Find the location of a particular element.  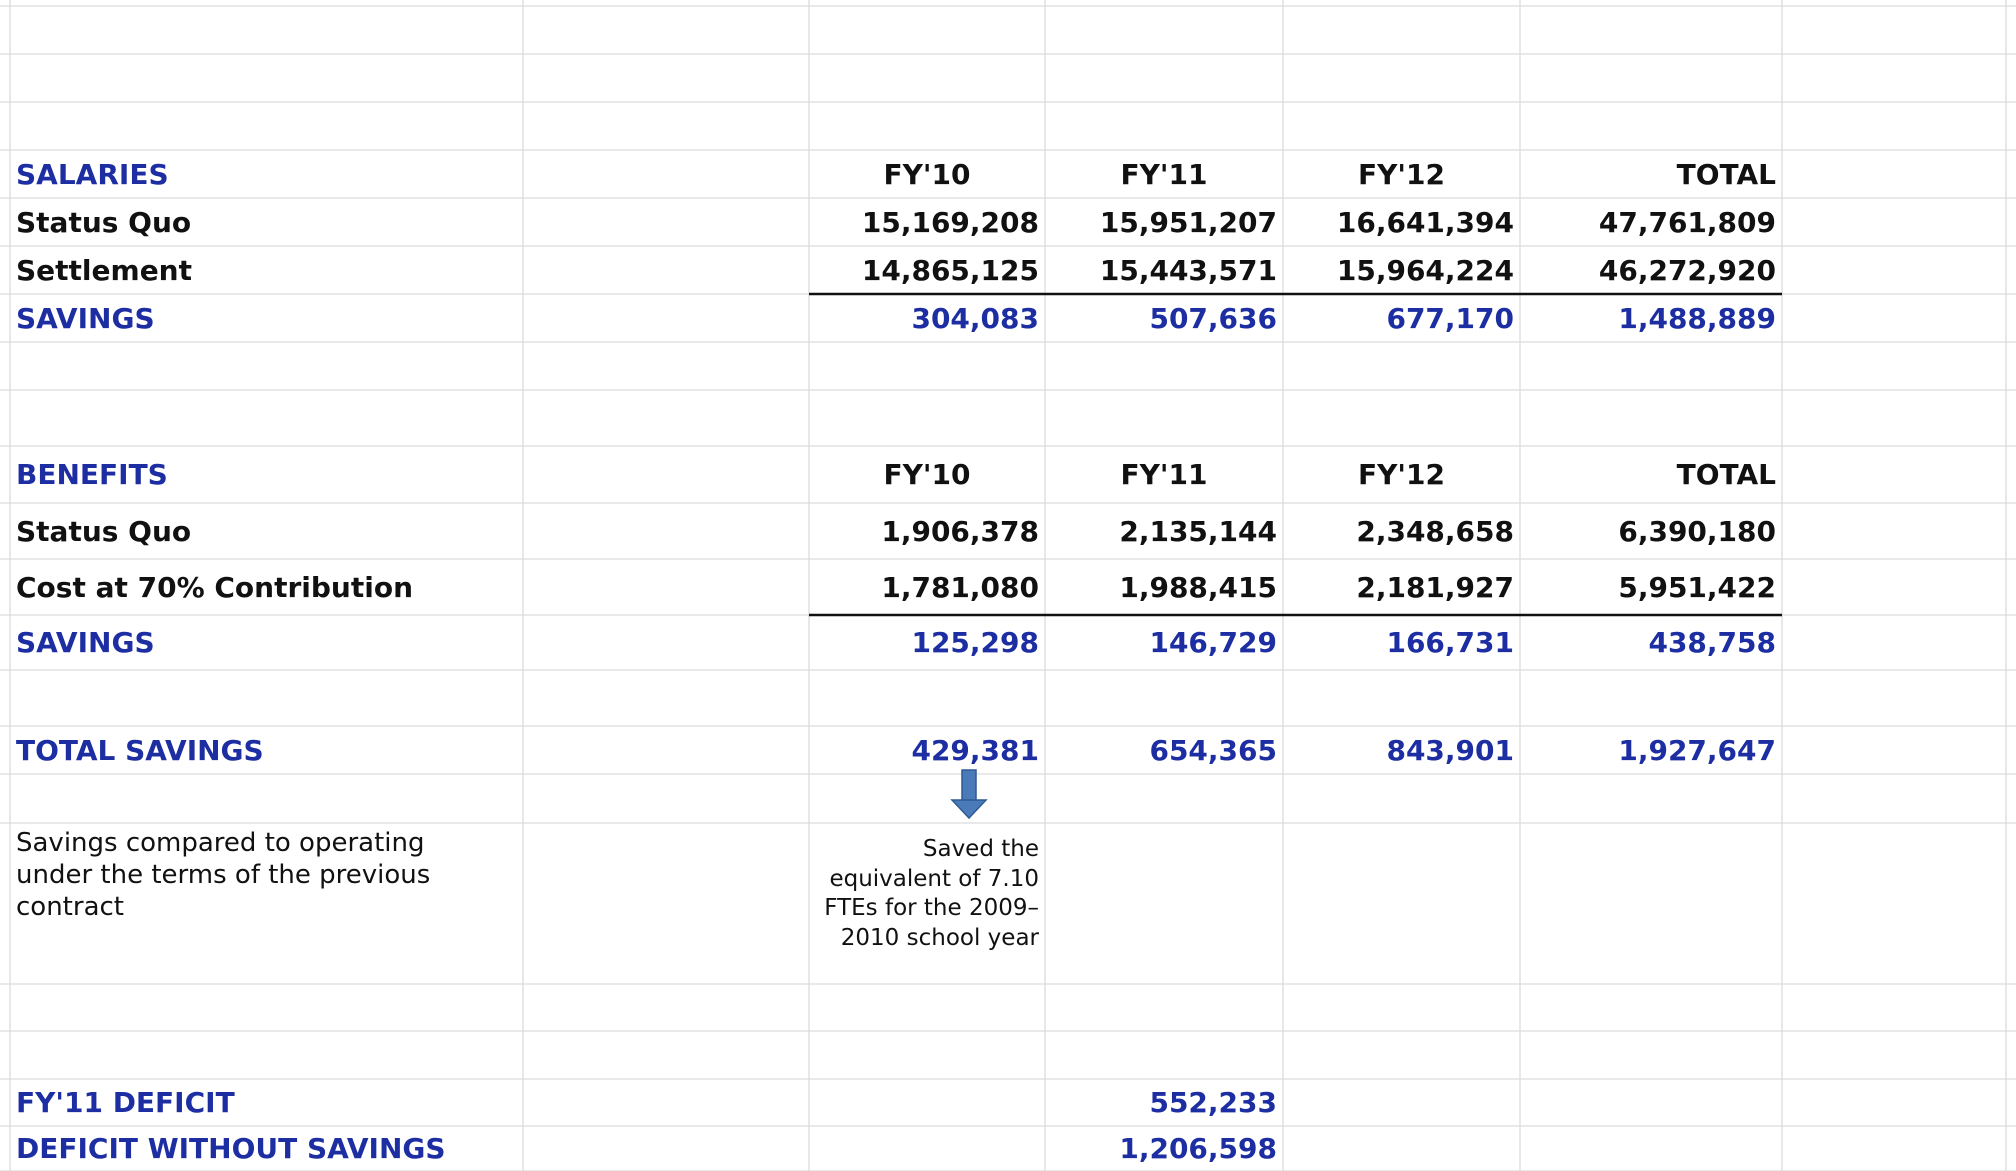

value-cell: 5,951,422 is located at coordinates (1697, 587).